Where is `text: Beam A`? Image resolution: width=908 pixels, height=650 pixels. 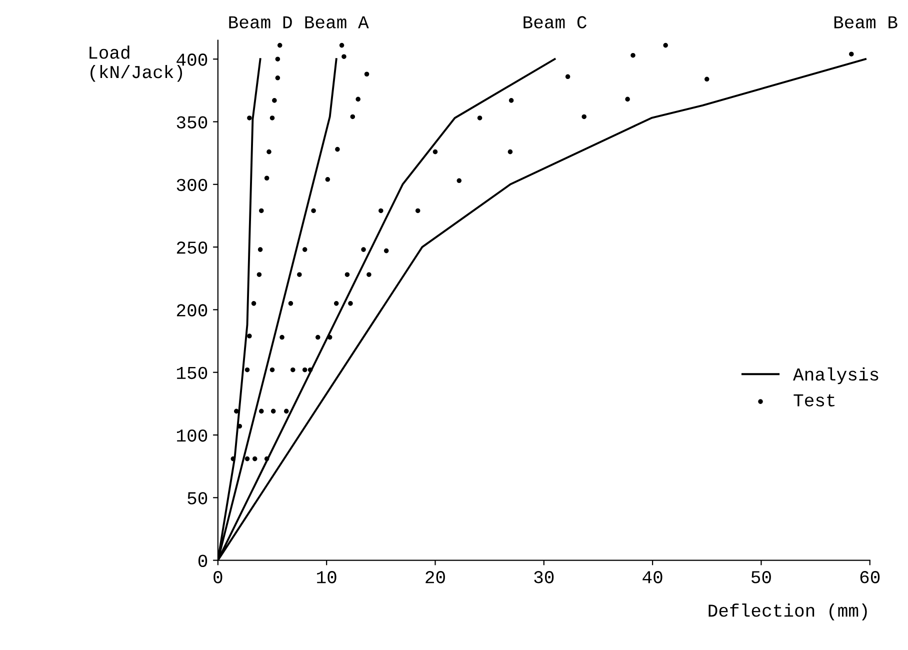 text: Beam A is located at coordinates (337, 22).